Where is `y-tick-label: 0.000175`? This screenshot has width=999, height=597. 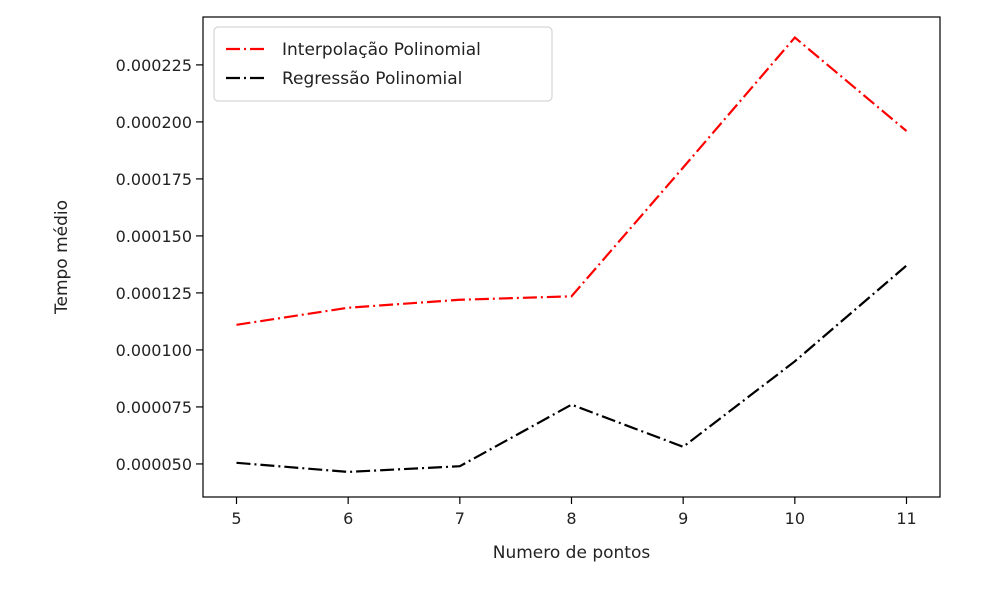
y-tick-label: 0.000175 is located at coordinates (154, 179).